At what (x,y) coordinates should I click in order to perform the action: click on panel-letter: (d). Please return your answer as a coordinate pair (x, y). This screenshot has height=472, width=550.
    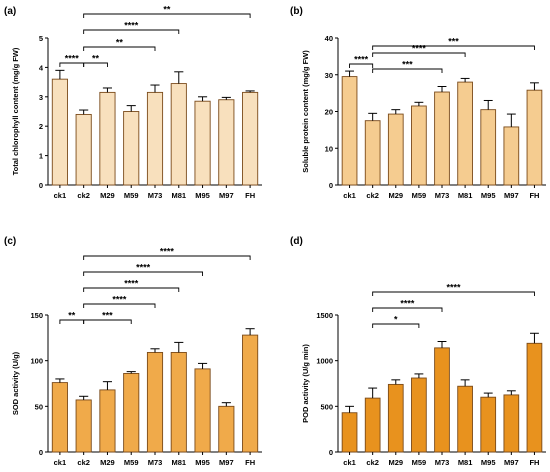
    Looking at the image, I should click on (296, 241).